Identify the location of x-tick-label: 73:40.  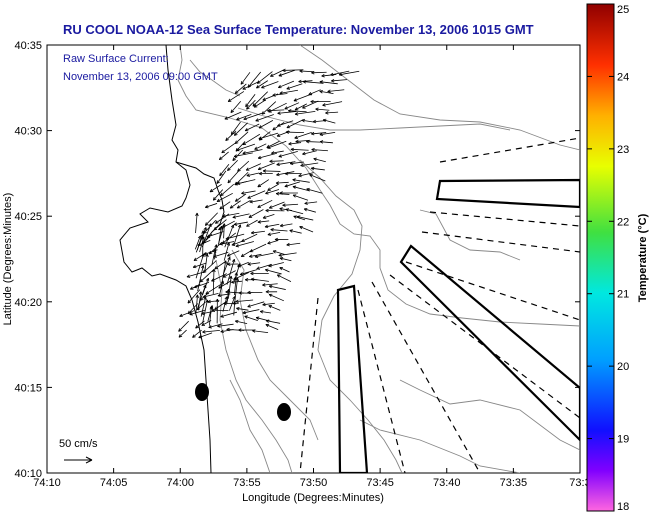
(447, 483).